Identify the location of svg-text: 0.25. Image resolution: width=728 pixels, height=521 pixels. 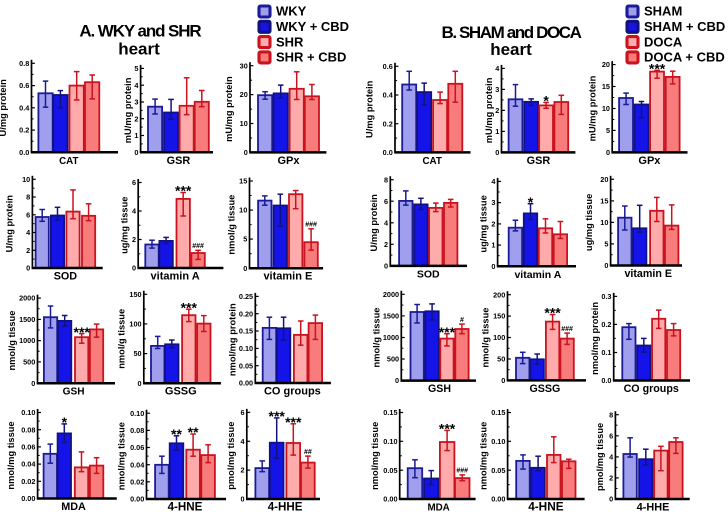
(246, 296).